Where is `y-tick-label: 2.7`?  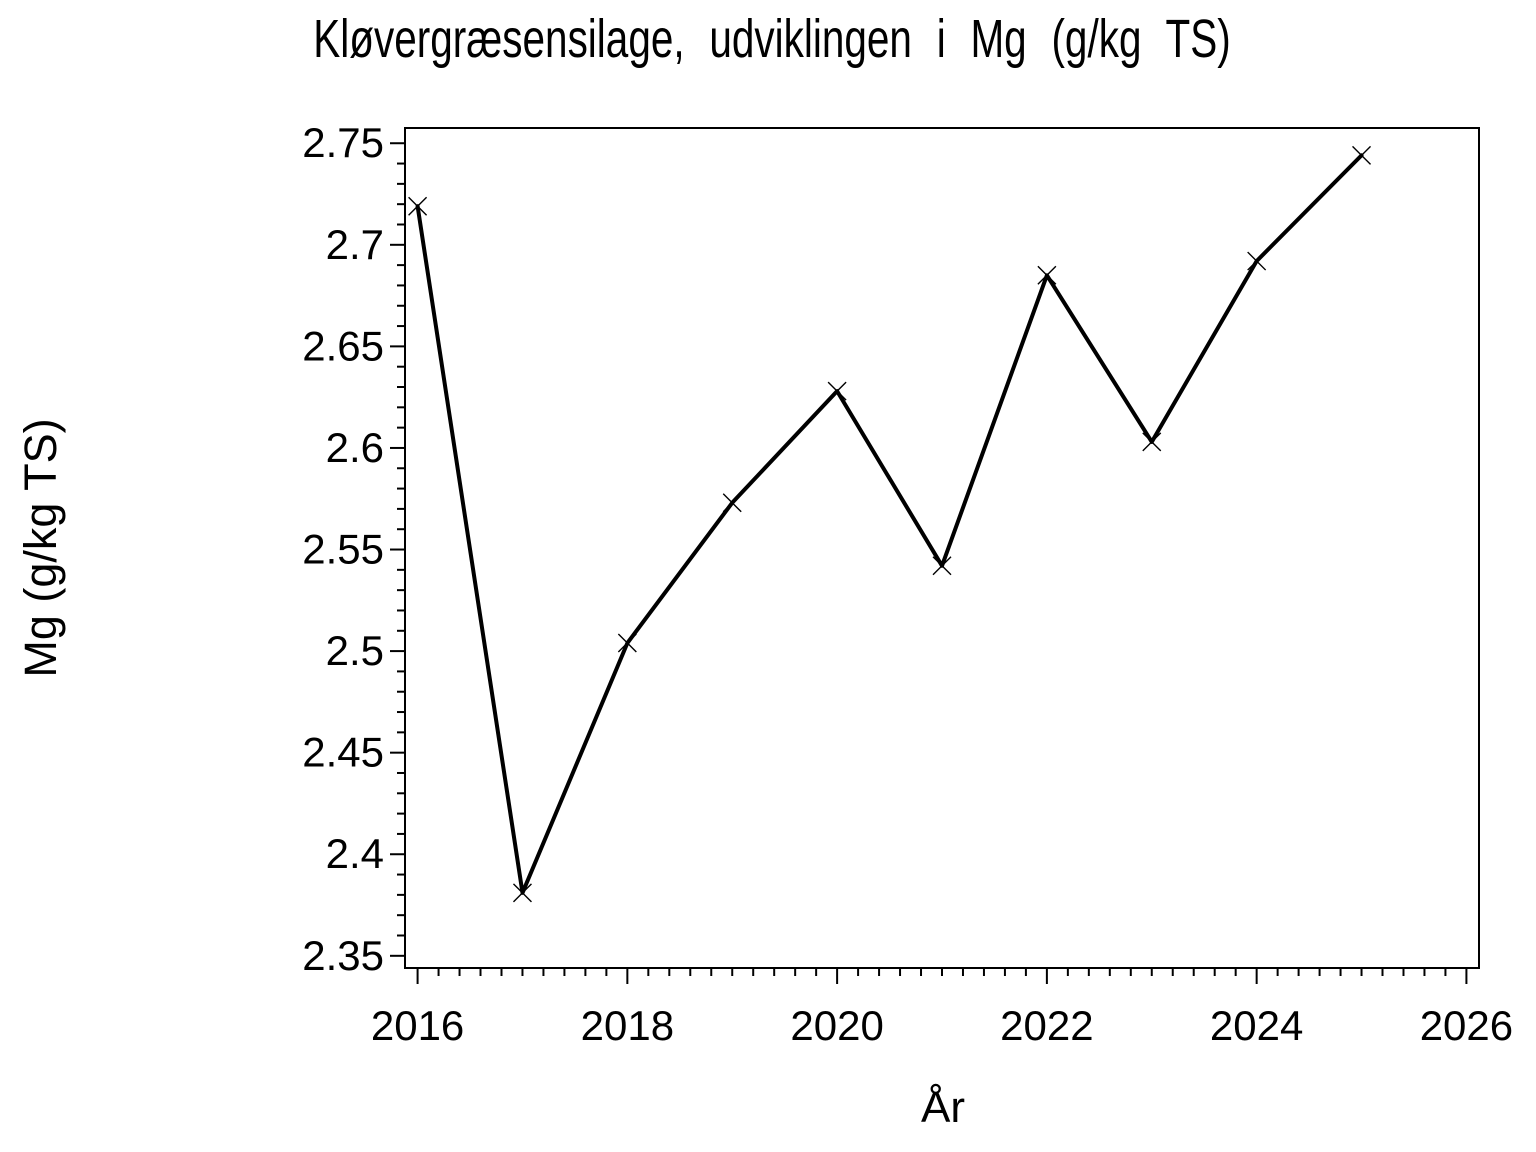
y-tick-label: 2.7 is located at coordinates (355, 244).